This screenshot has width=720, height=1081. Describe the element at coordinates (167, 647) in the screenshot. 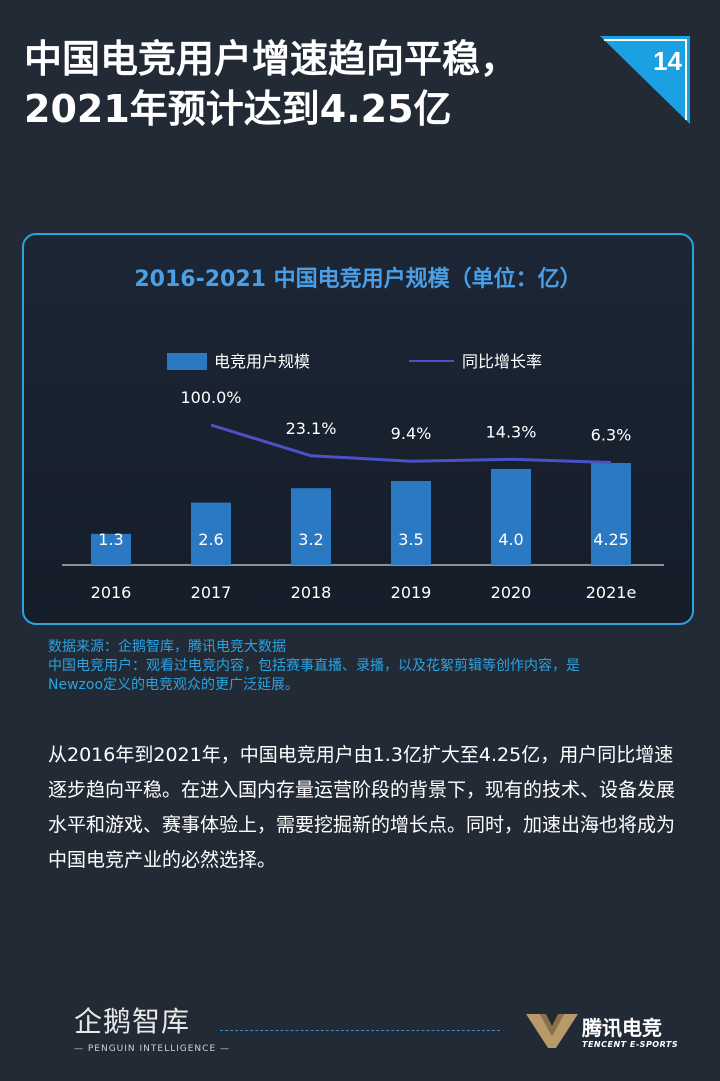

I see `source-line-1: 数据来源：企鹅智库，腾讯电竞大数据` at that location.